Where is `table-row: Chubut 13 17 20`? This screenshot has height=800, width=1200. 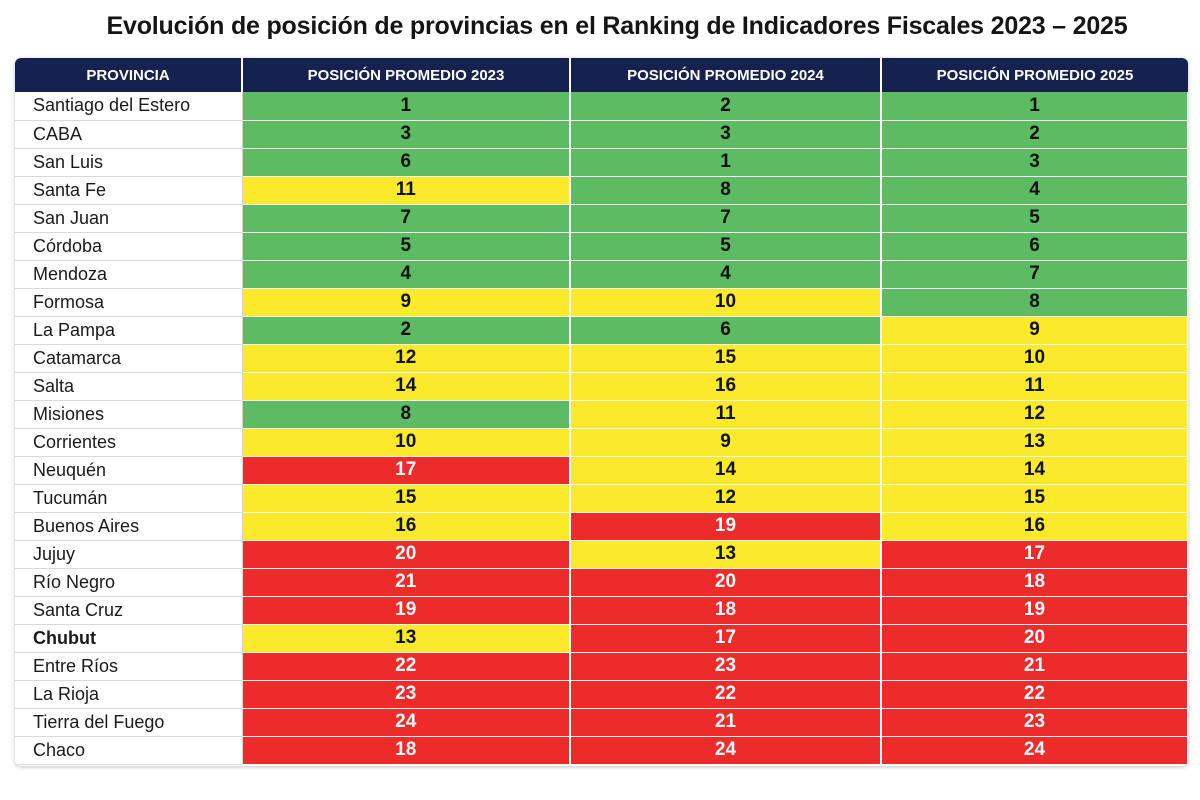 table-row: Chubut 13 17 20 is located at coordinates (601, 638).